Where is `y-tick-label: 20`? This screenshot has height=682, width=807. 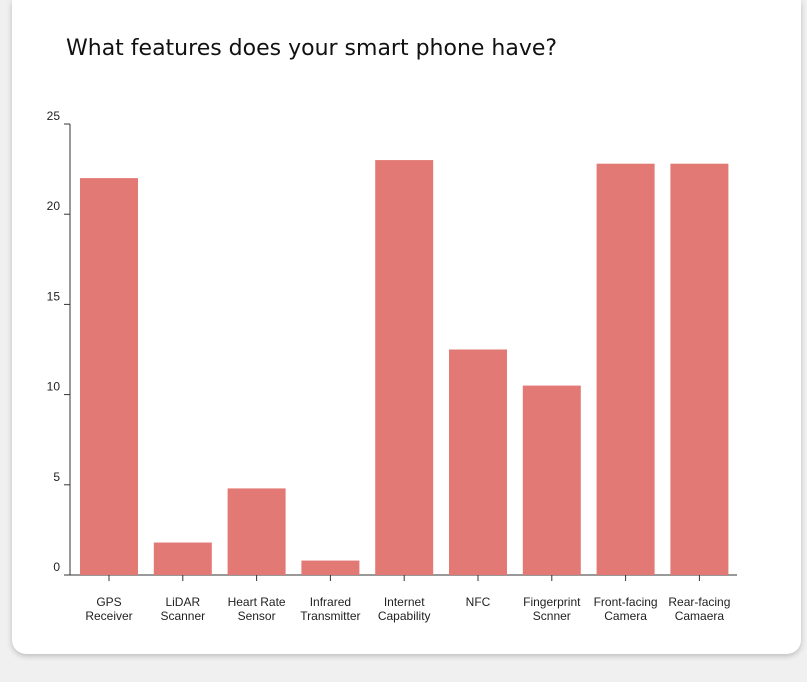
y-tick-label: 20 is located at coordinates (54, 206).